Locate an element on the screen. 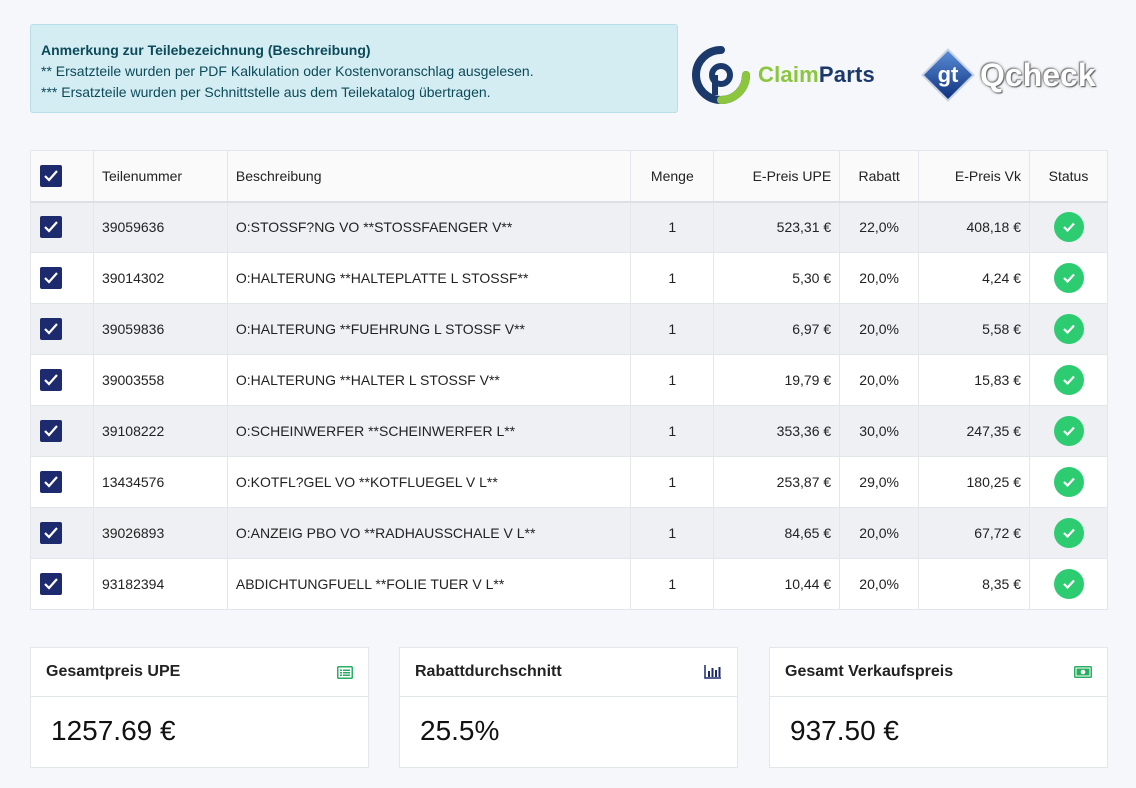 The image size is (1136, 788). cell-description: O:HALTERUNG **HALTER L STOSSF V** is located at coordinates (429, 380).